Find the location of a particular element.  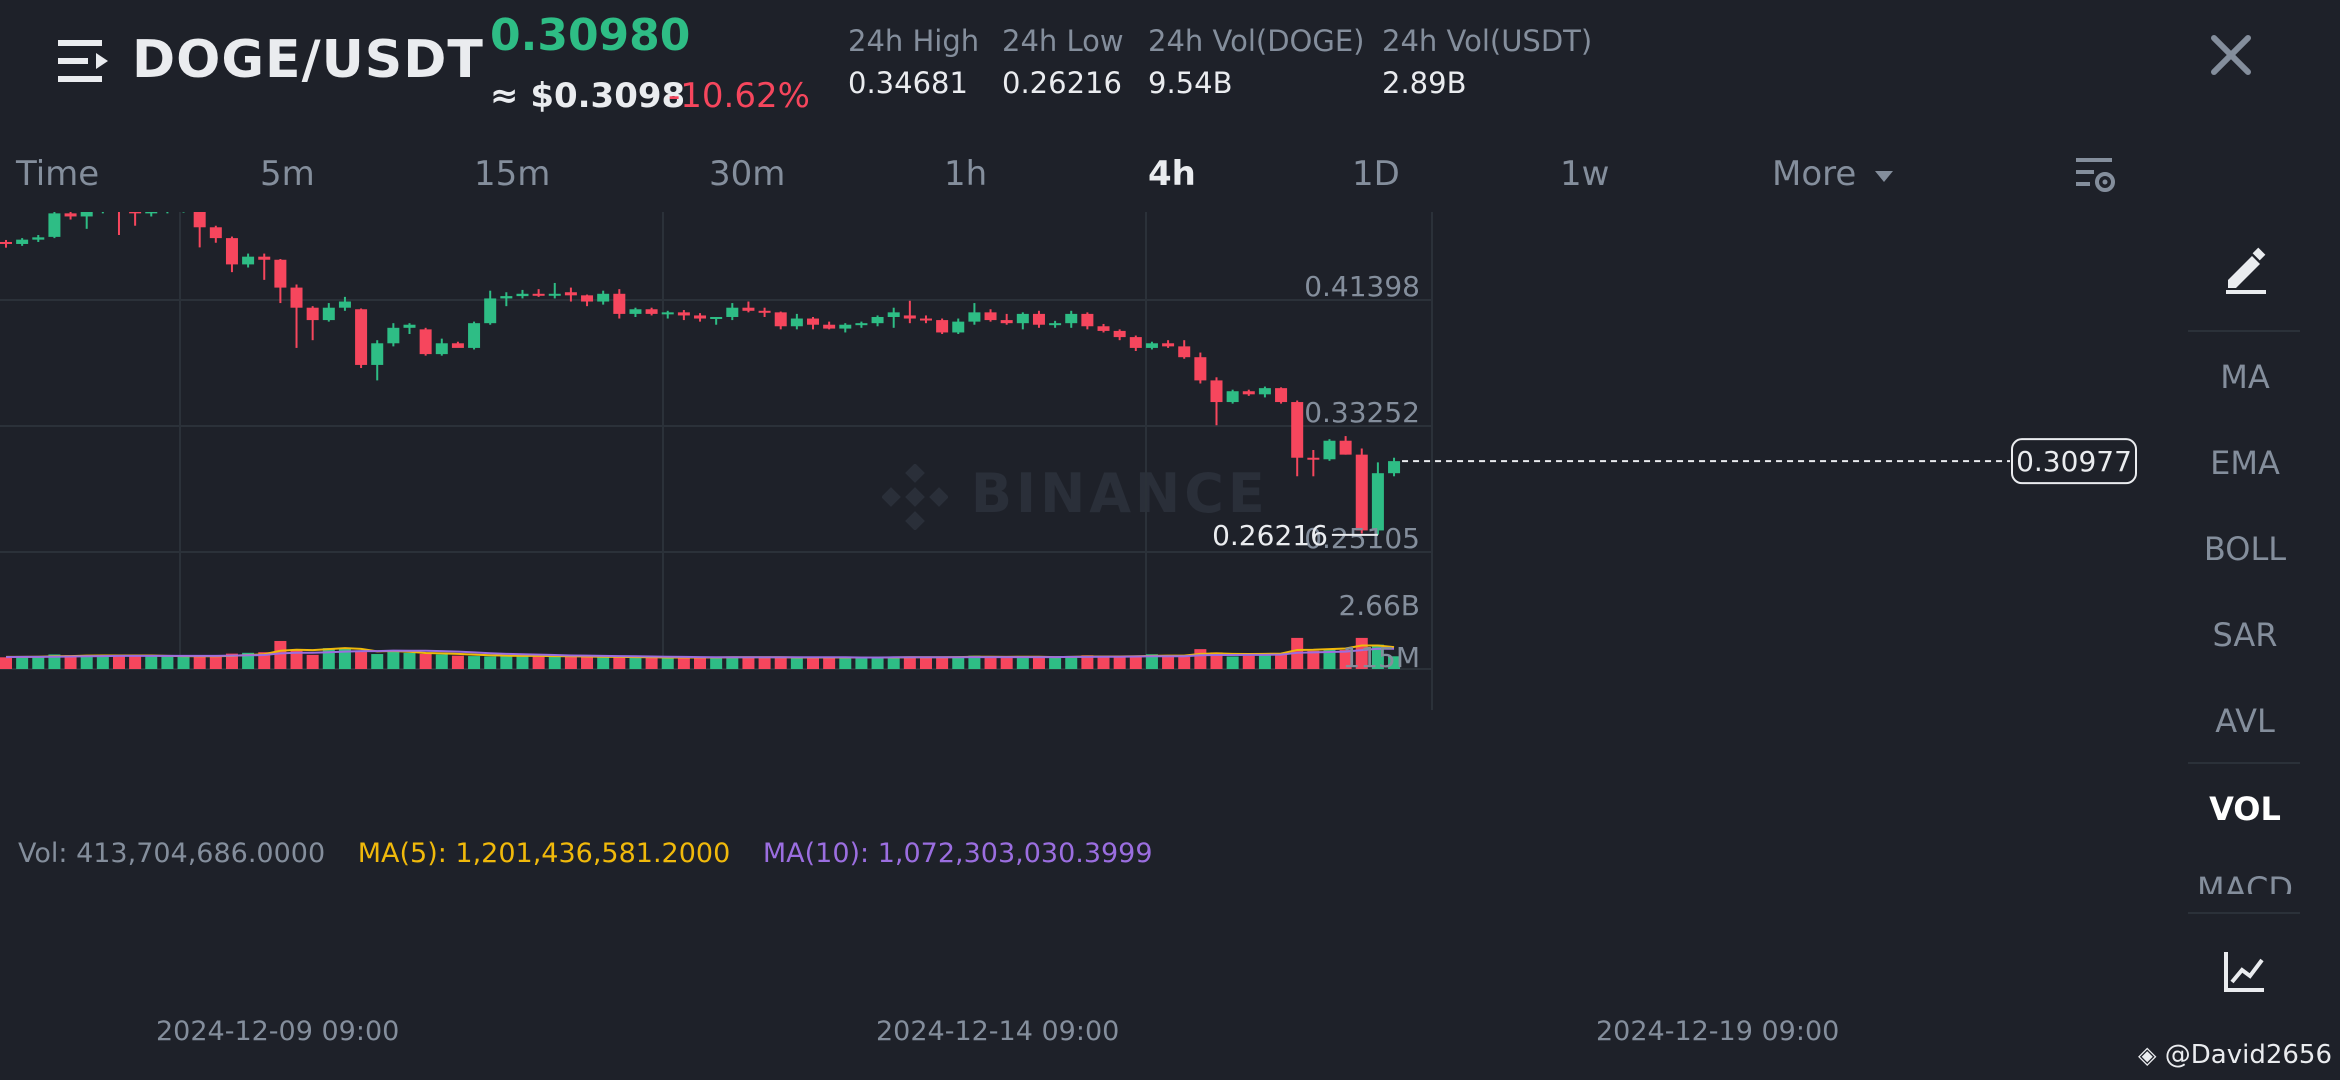

indicator-macd: MACD is located at coordinates (2245, 882).